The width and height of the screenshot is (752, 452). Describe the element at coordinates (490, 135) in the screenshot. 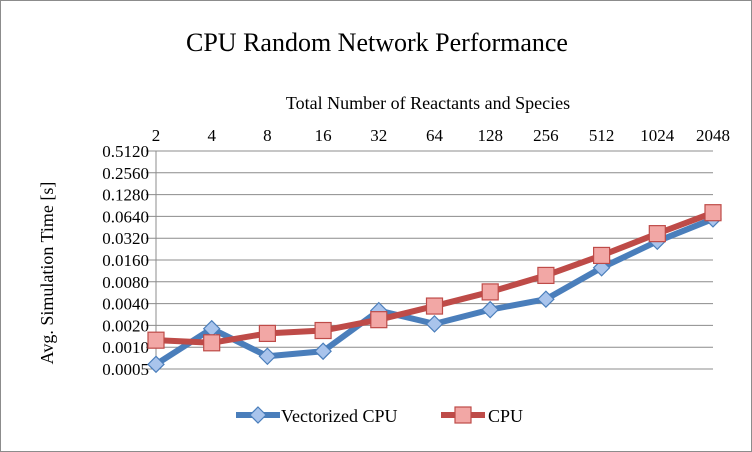

I see `x-tick-label: 128` at that location.